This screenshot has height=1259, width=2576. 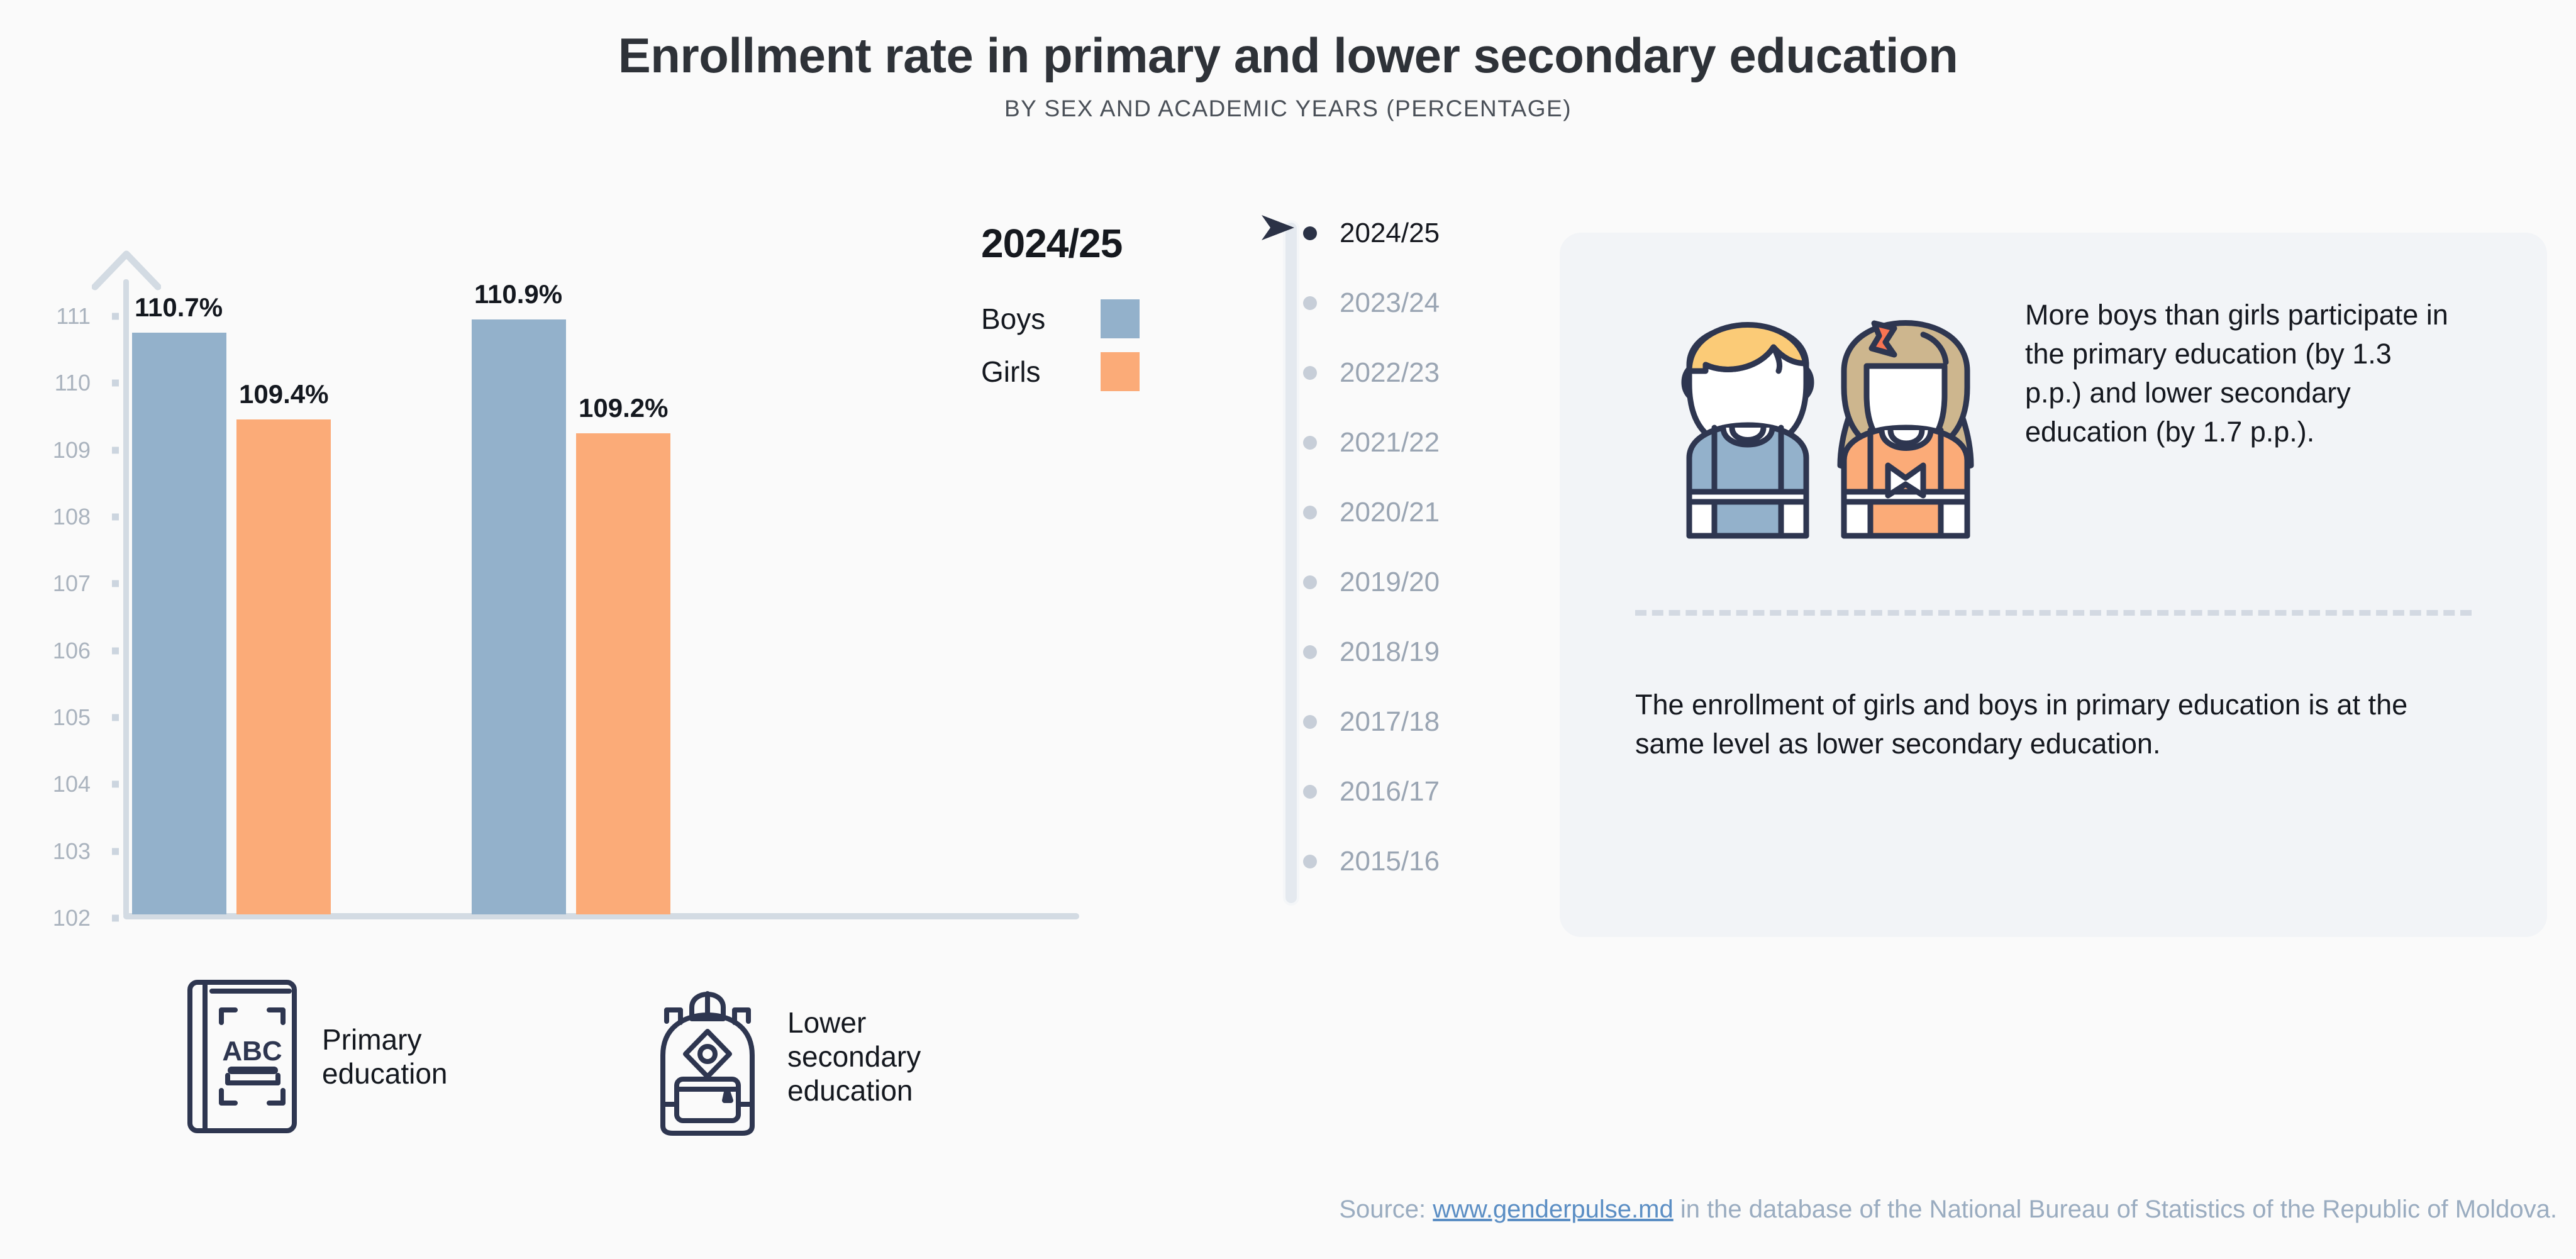 What do you see at coordinates (126, 598) in the screenshot?
I see `y-axis-line` at bounding box center [126, 598].